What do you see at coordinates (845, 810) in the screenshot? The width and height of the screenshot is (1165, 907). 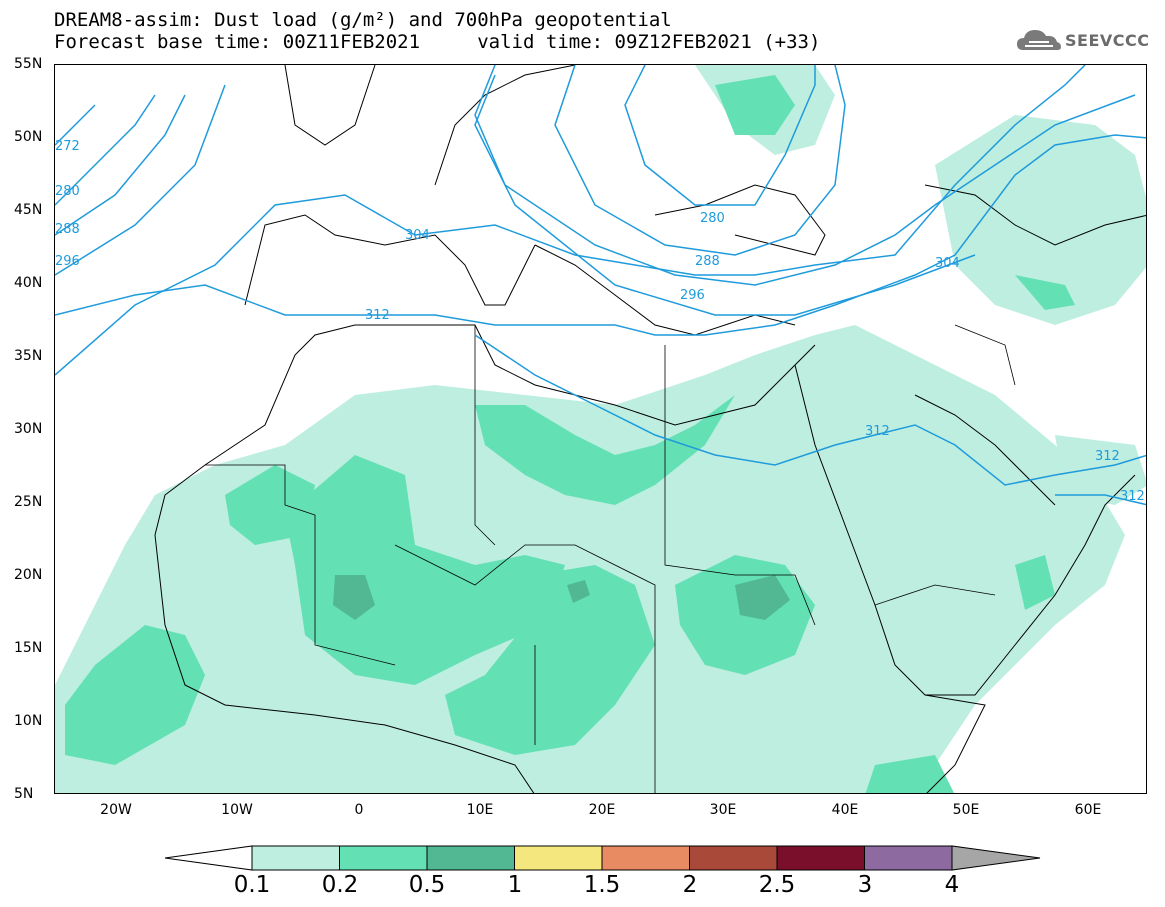 I see `lon-label: 40E` at bounding box center [845, 810].